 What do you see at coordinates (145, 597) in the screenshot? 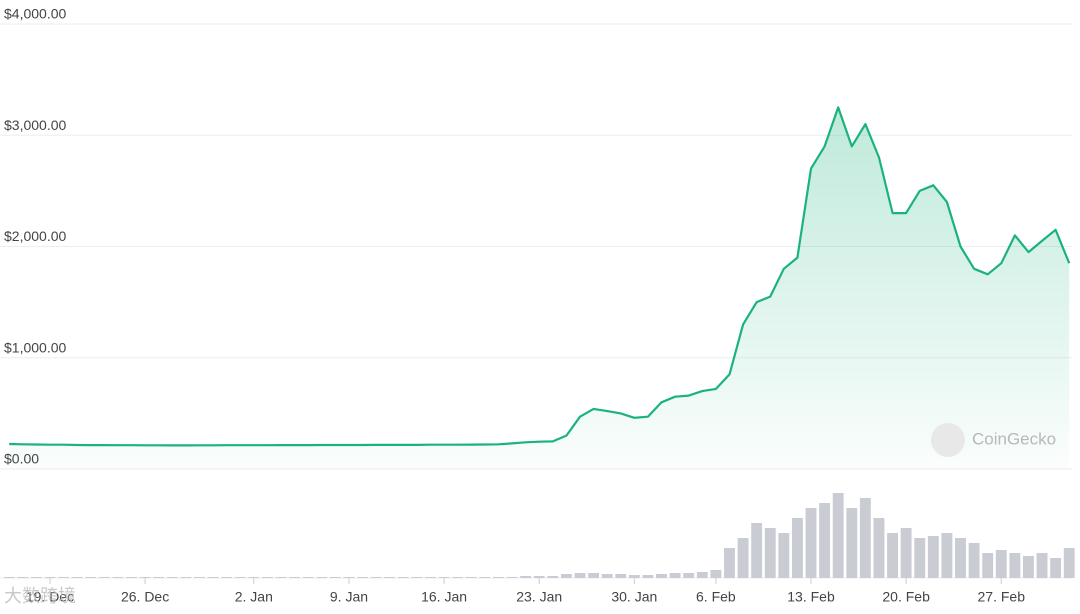
I see `x-tick-label: 26. Dec` at bounding box center [145, 597].